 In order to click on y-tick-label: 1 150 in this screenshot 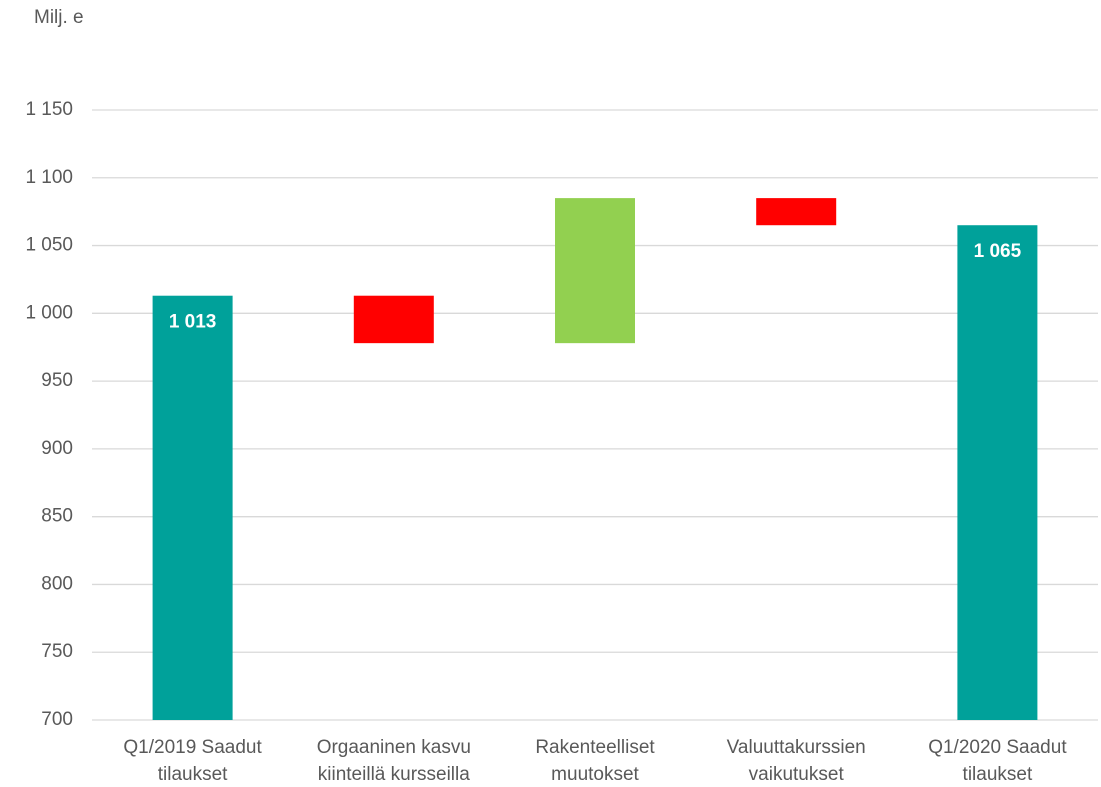, I will do `click(49, 109)`.